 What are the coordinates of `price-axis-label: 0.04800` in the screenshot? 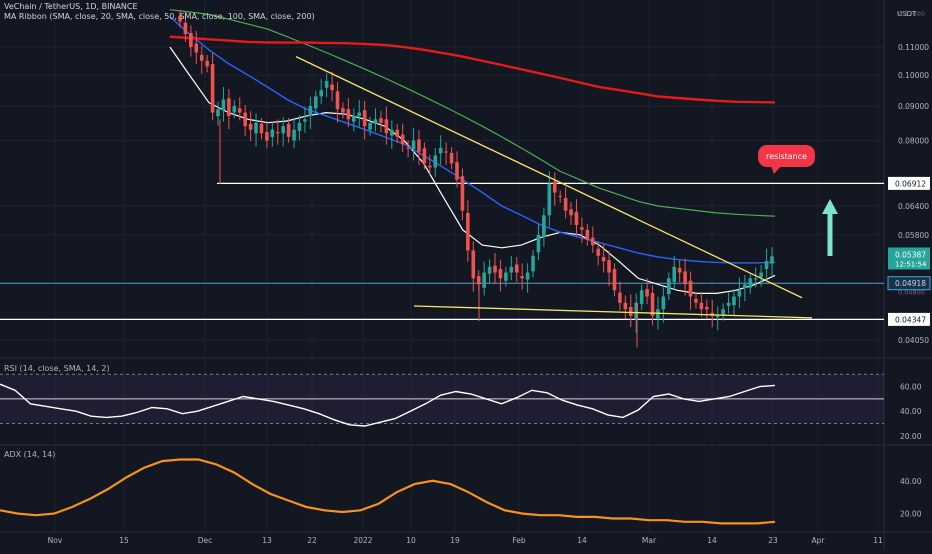 It's located at (911, 293).